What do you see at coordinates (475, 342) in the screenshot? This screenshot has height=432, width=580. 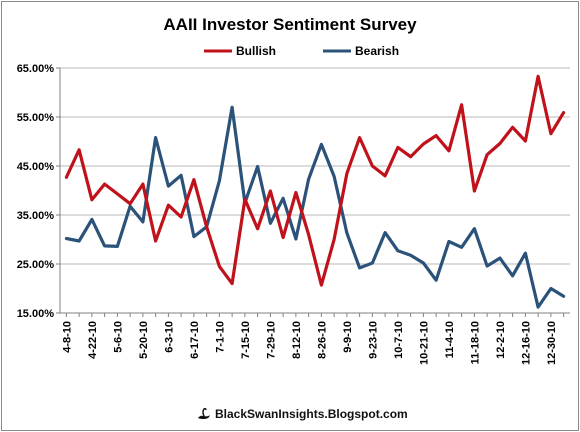 I see `x-tick-label: 11-18-10` at bounding box center [475, 342].